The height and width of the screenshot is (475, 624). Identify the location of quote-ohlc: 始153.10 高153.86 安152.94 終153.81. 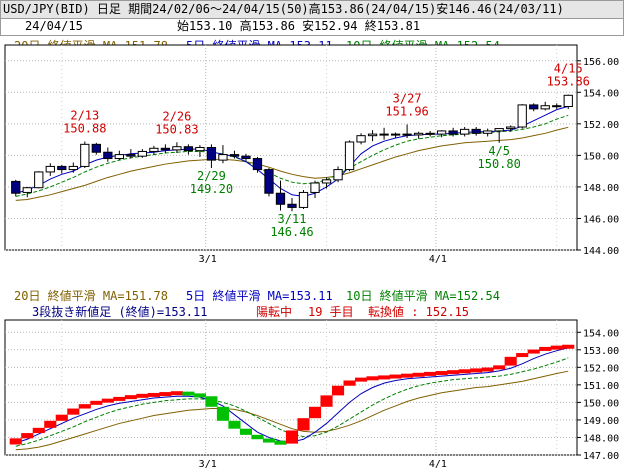
(299, 26).